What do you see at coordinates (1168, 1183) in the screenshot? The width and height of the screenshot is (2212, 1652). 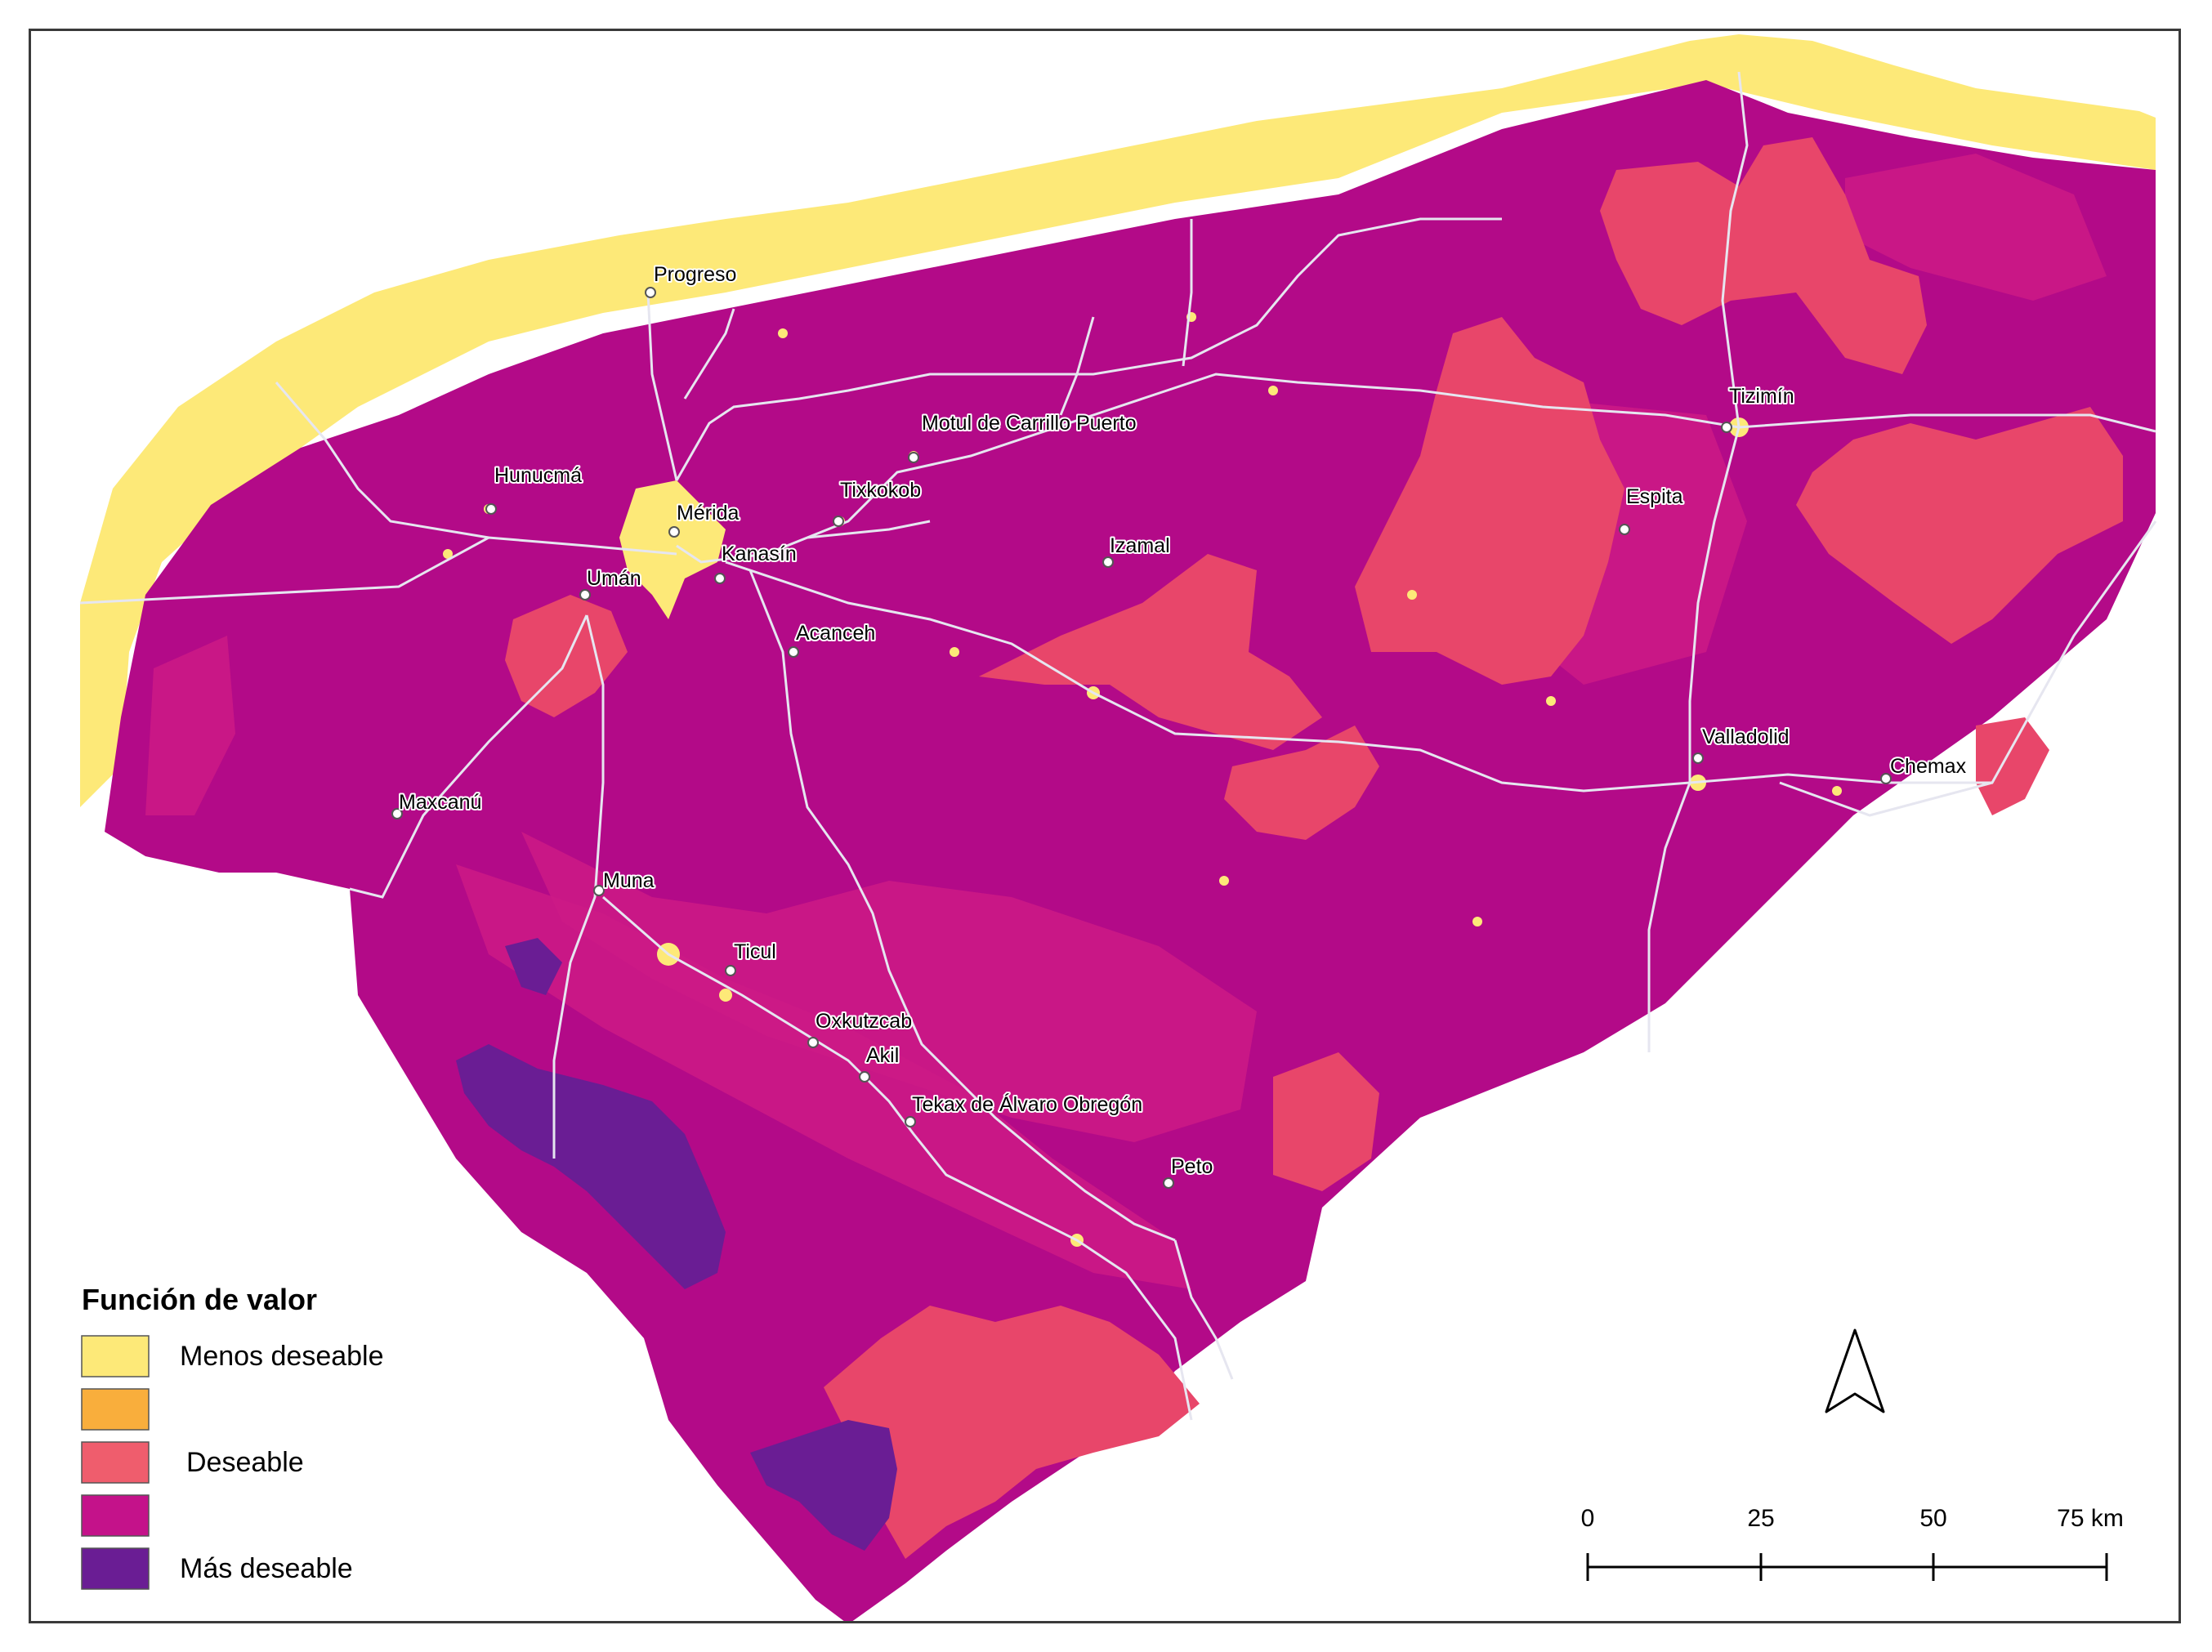 I see `city-marker-peto` at bounding box center [1168, 1183].